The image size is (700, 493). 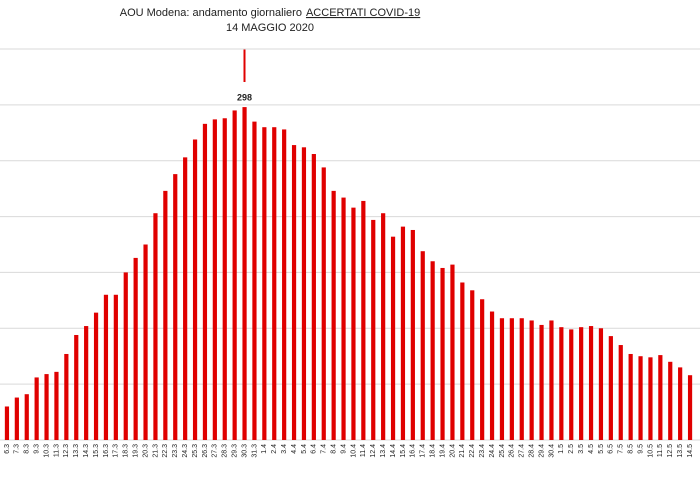 I want to click on x-tick-label: 22.3, so click(x=165, y=451).